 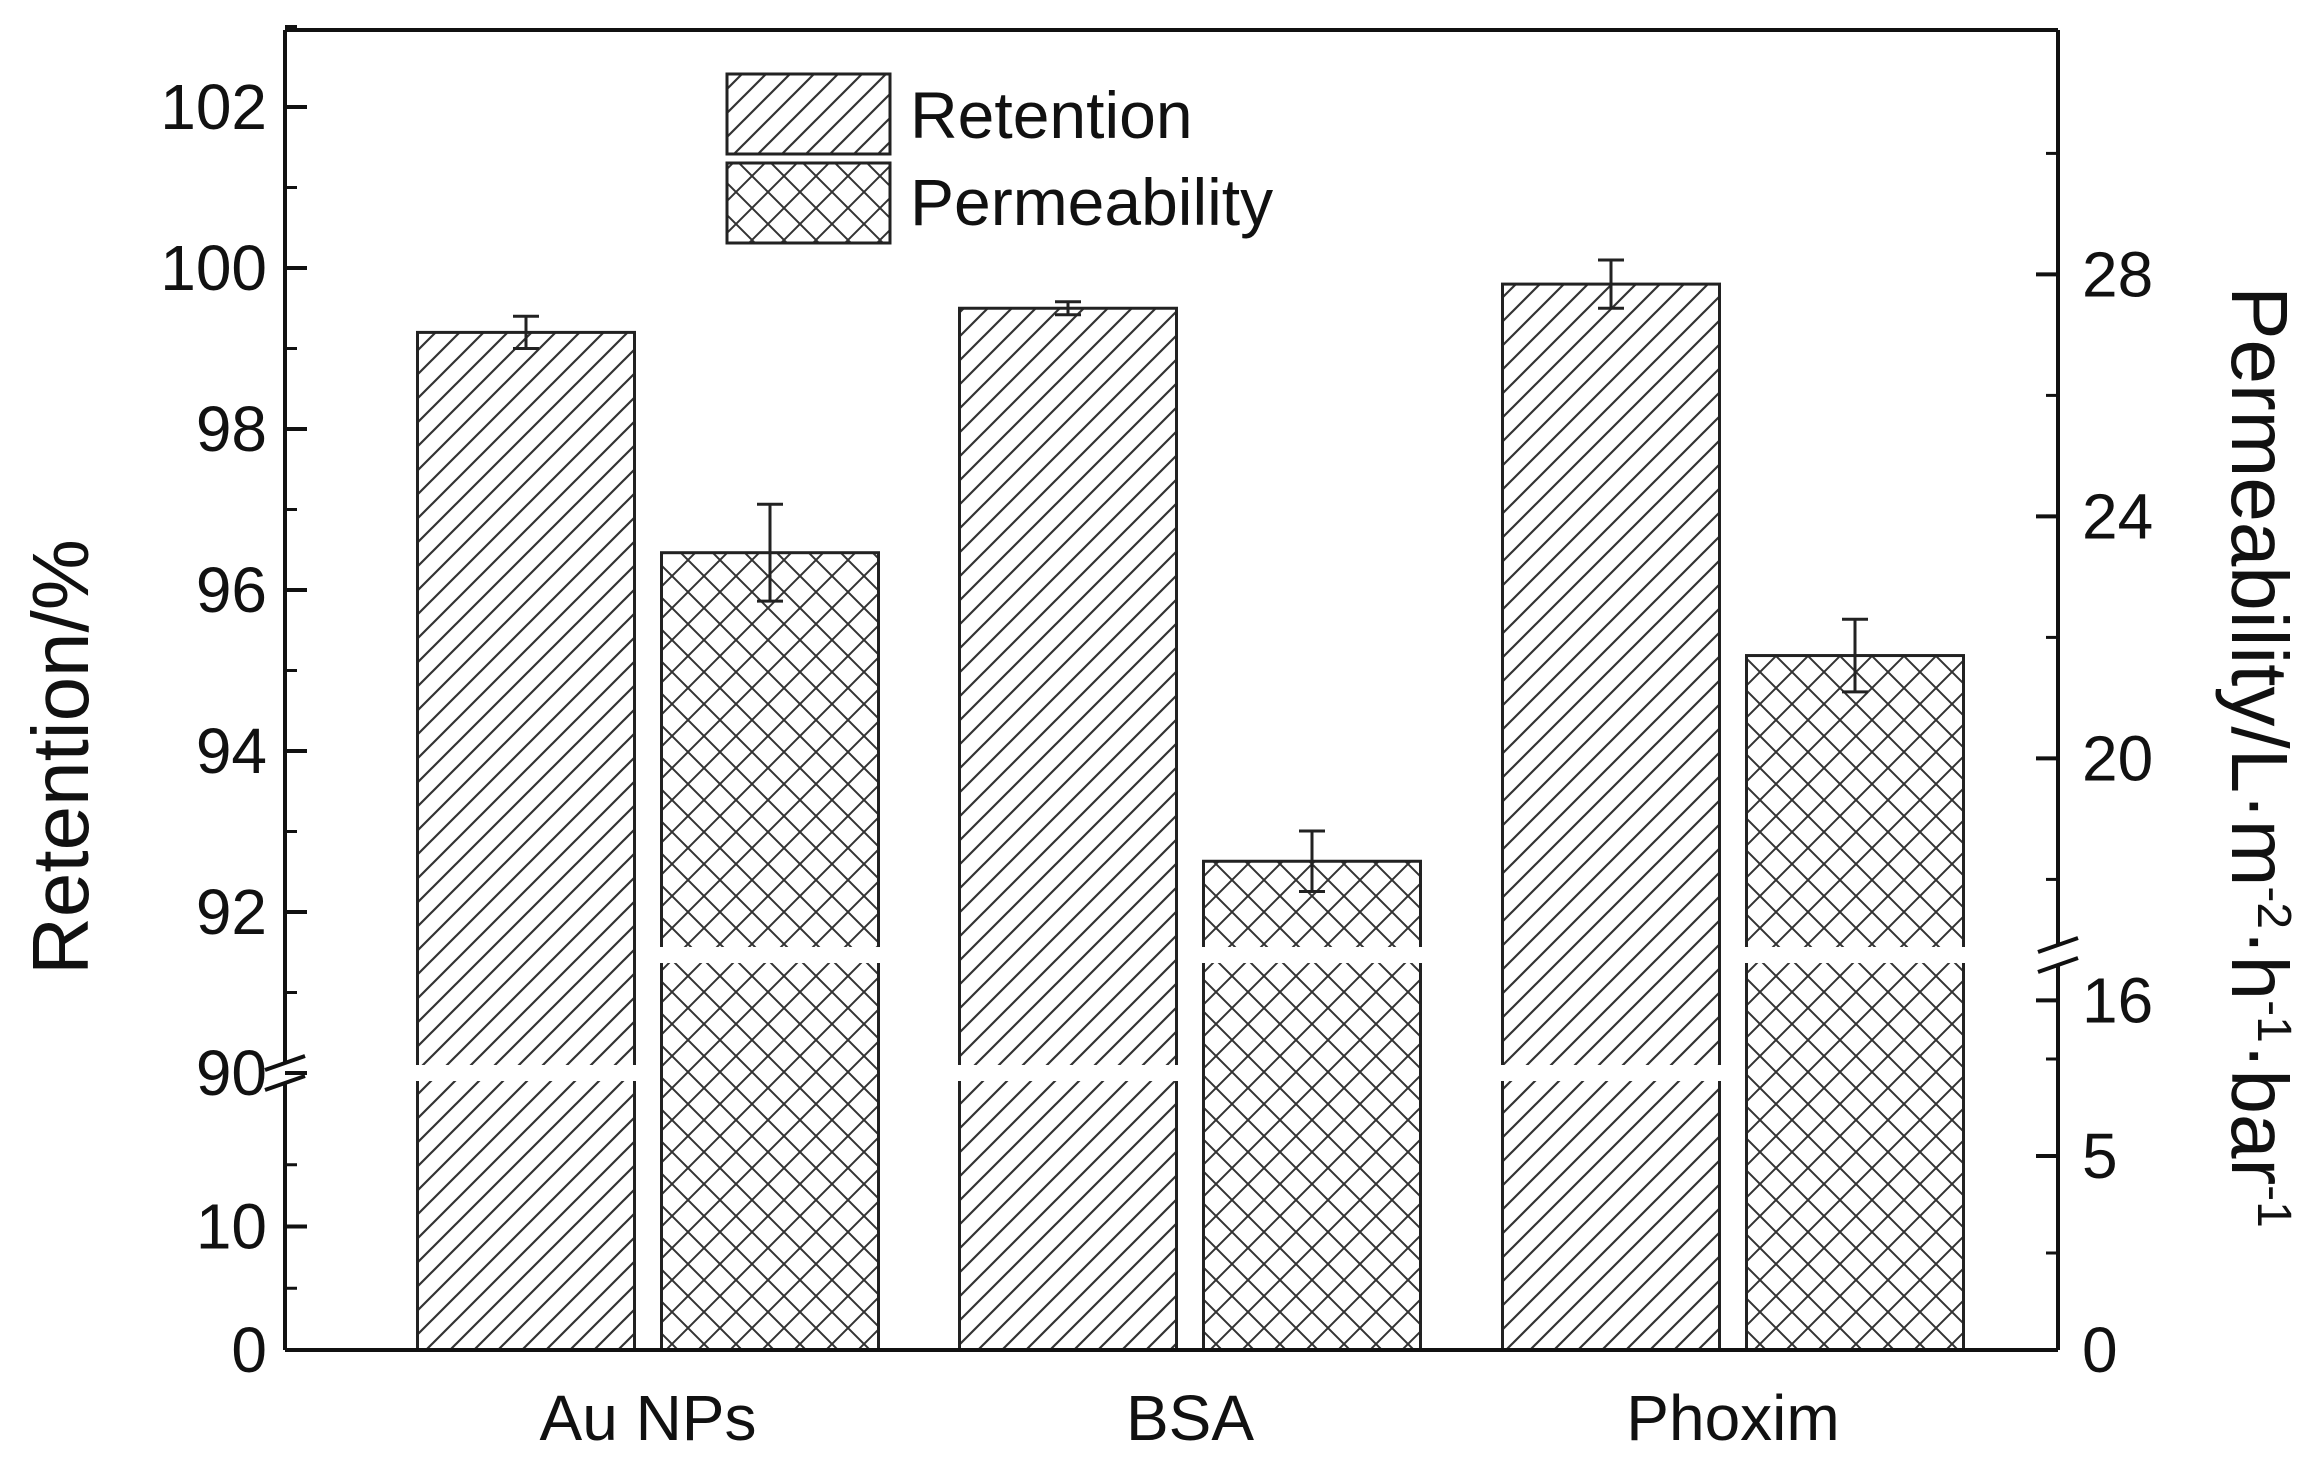 What do you see at coordinates (249, 1350) in the screenshot?
I see `y-left-tick-label: 0` at bounding box center [249, 1350].